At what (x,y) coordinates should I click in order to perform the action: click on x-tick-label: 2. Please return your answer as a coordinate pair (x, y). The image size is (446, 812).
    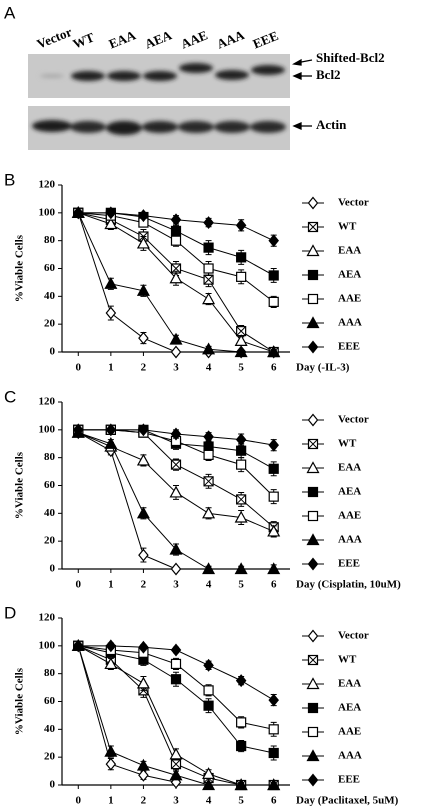
    Looking at the image, I should click on (144, 801).